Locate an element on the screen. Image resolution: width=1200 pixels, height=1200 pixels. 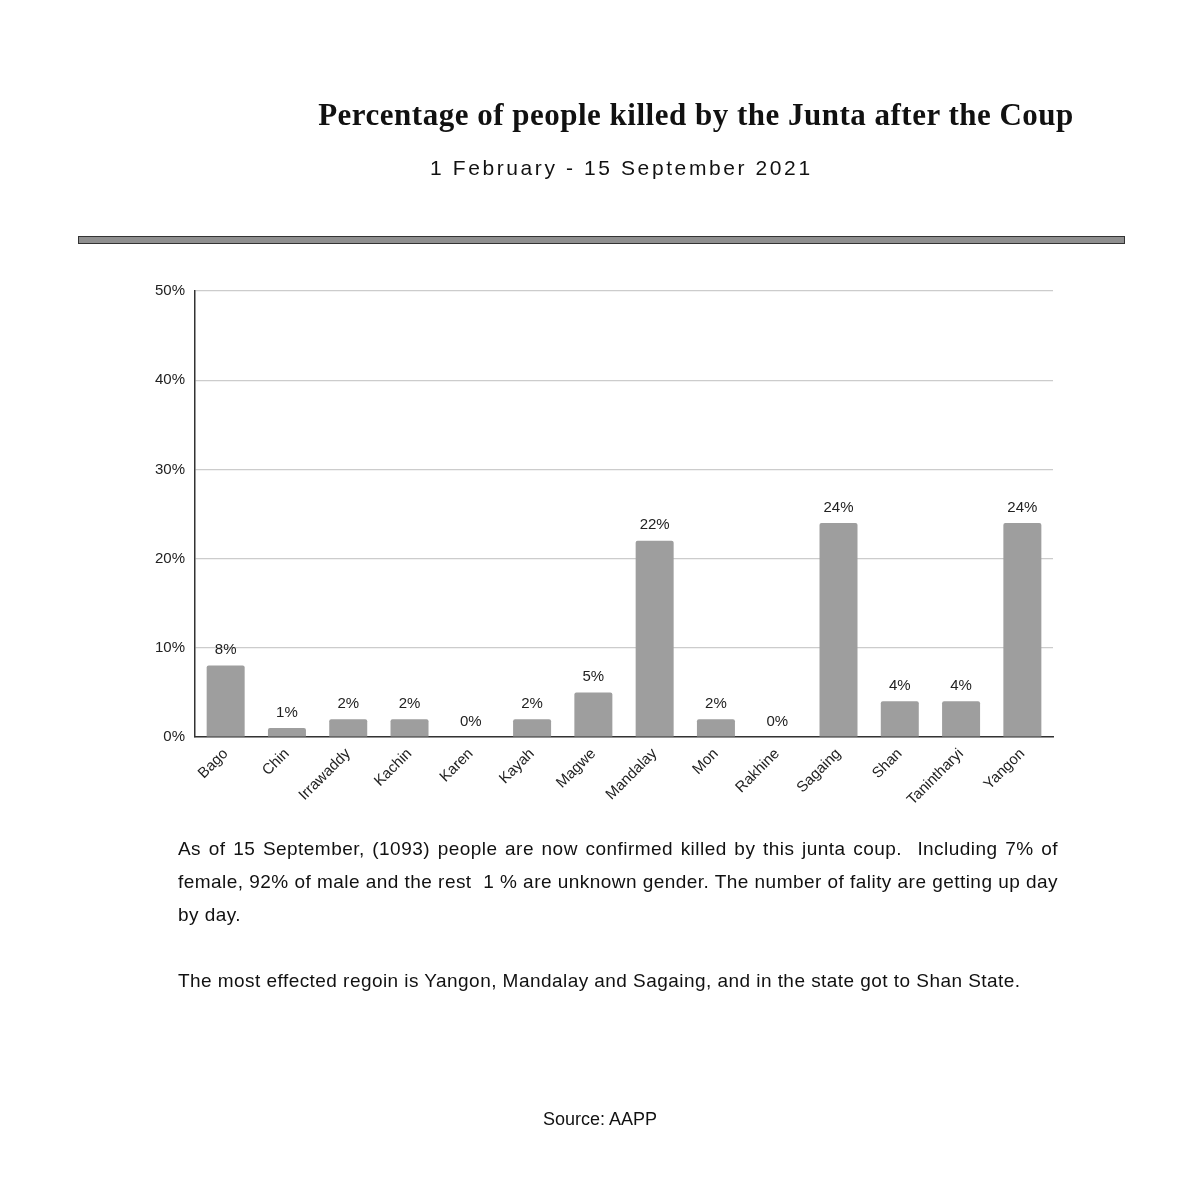
data-label: 1% is located at coordinates (287, 711).